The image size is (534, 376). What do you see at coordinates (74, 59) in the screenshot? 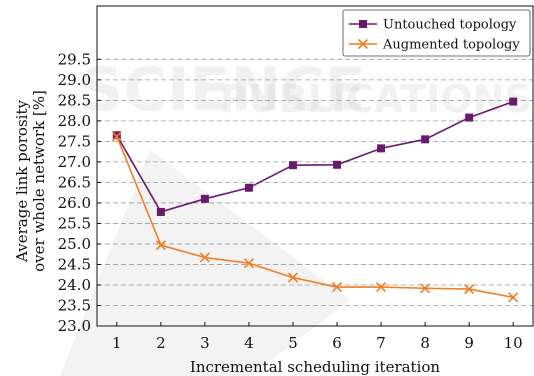
I see `y-tick-label: 29.5` at bounding box center [74, 59].